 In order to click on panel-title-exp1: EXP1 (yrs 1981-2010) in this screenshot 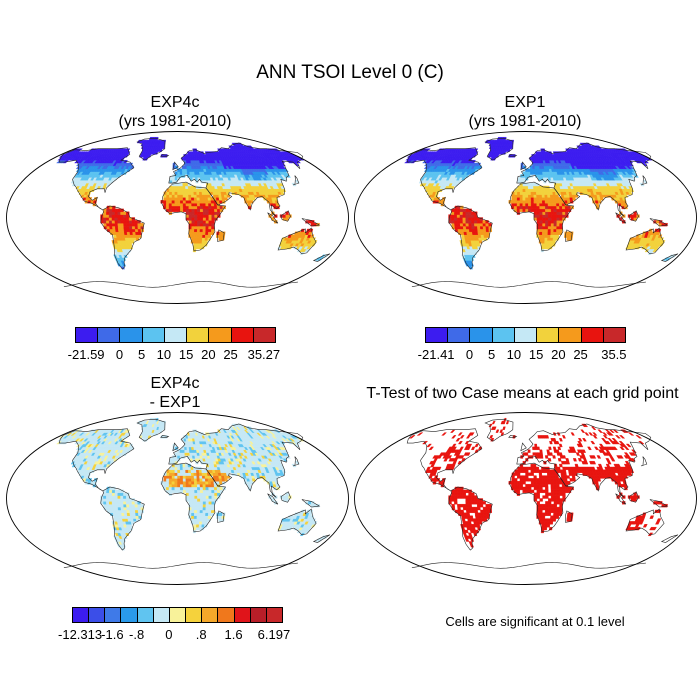, I will do `click(525, 112)`.